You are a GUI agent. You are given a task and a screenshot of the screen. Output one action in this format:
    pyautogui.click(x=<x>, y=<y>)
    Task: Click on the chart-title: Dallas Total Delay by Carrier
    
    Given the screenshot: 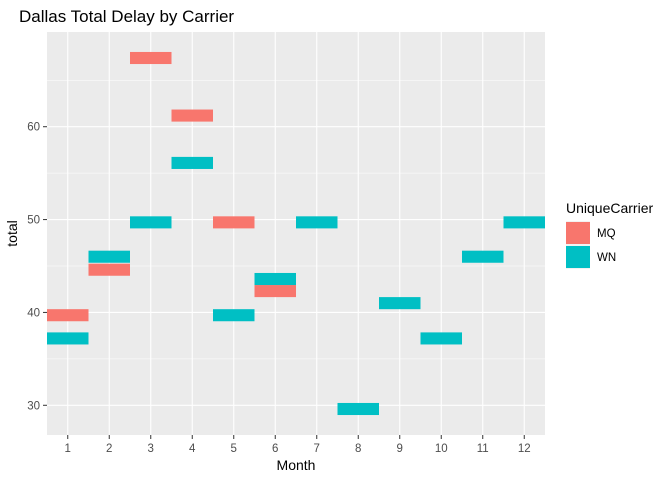 What is the action you would take?
    pyautogui.click(x=126, y=16)
    